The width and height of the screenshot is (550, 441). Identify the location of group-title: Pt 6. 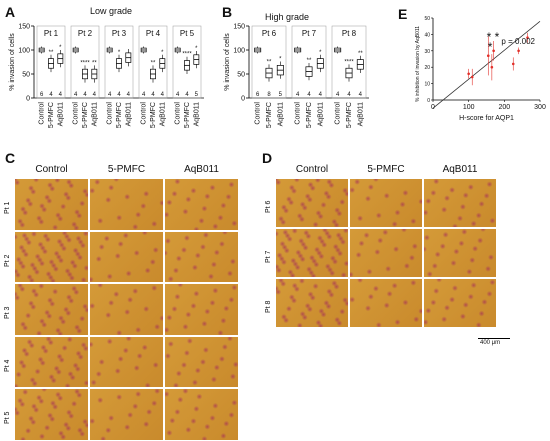
(269, 33).